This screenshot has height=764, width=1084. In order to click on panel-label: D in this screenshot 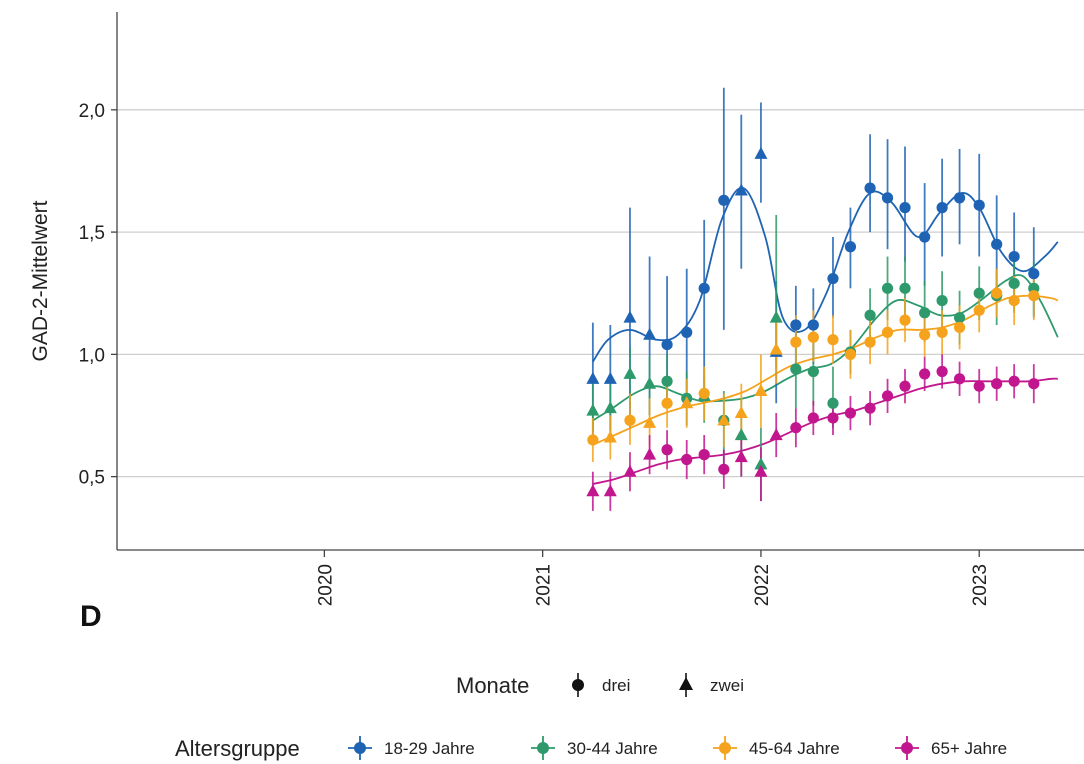, I will do `click(91, 616)`.